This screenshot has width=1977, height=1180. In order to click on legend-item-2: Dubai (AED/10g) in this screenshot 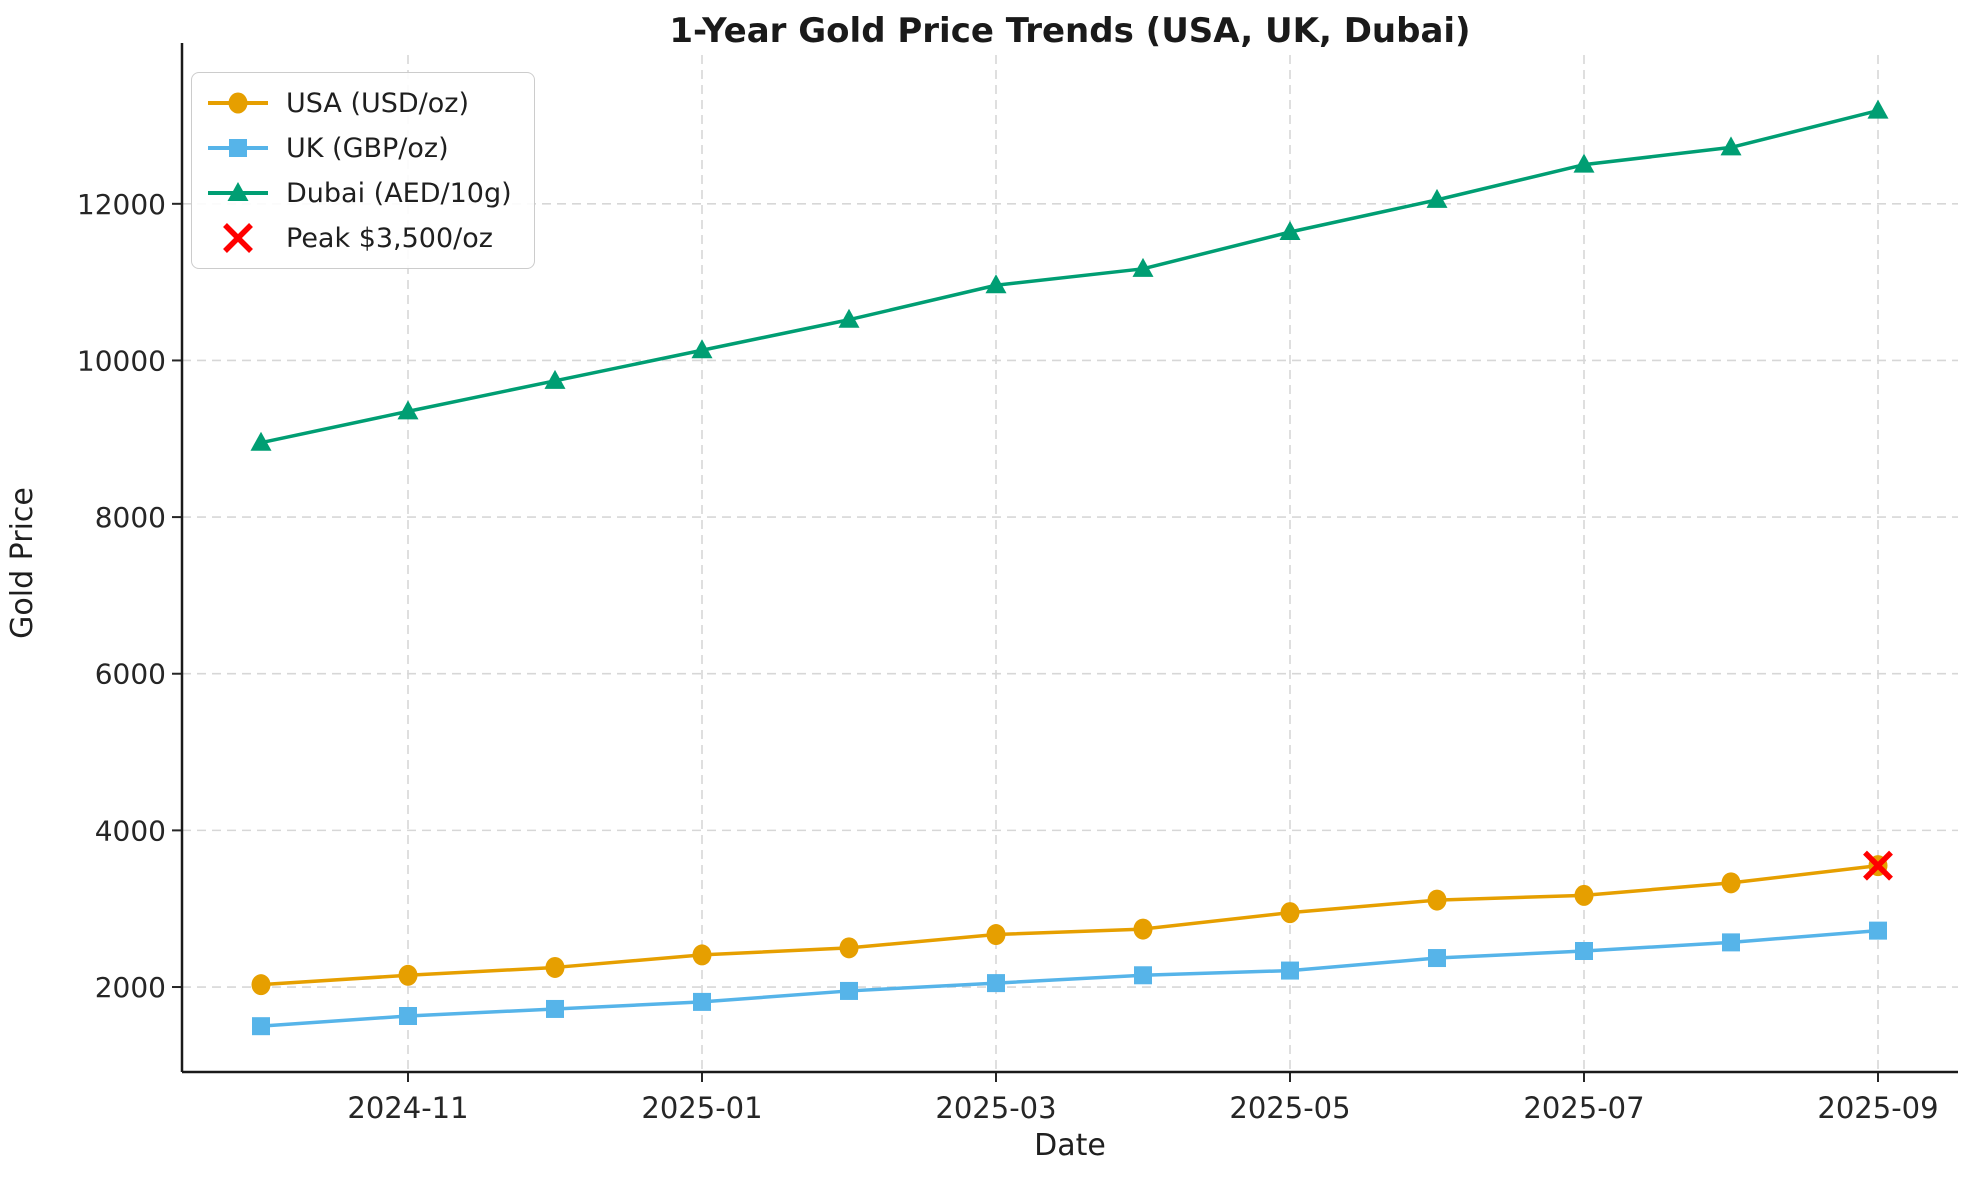, I will do `click(359, 193)`.